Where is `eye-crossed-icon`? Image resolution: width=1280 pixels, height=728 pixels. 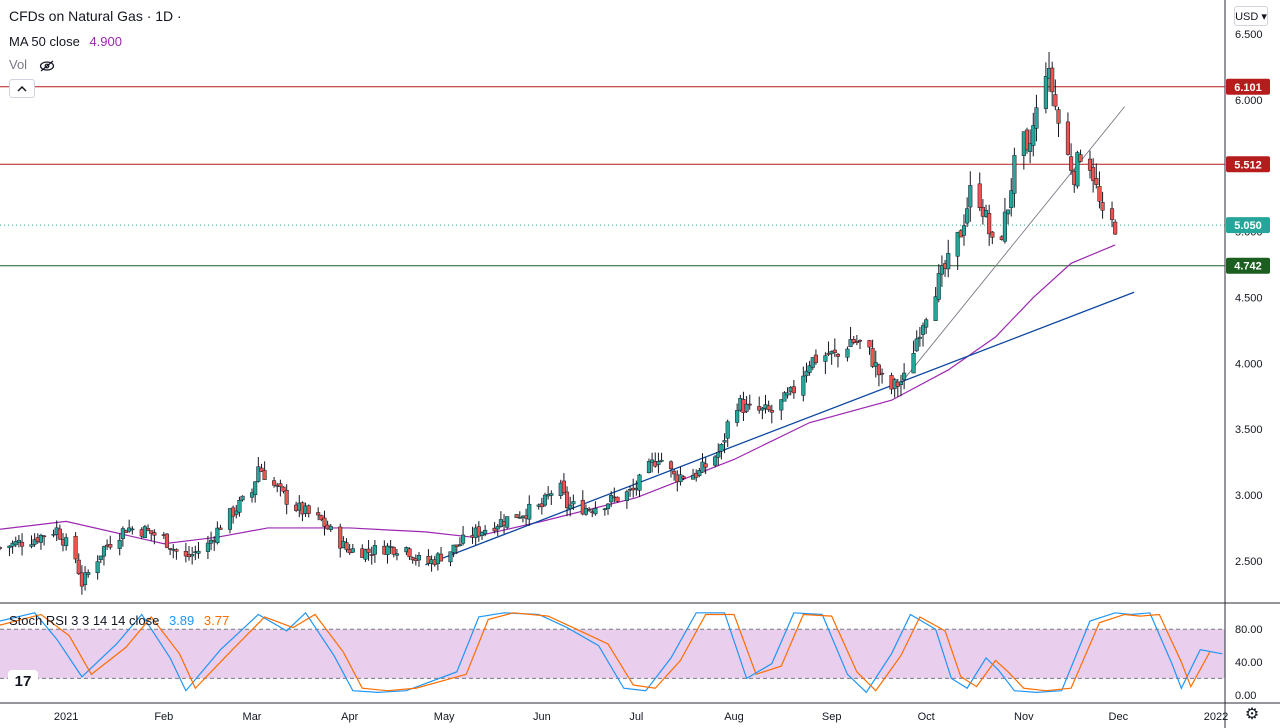
eye-crossed-icon is located at coordinates (47, 66).